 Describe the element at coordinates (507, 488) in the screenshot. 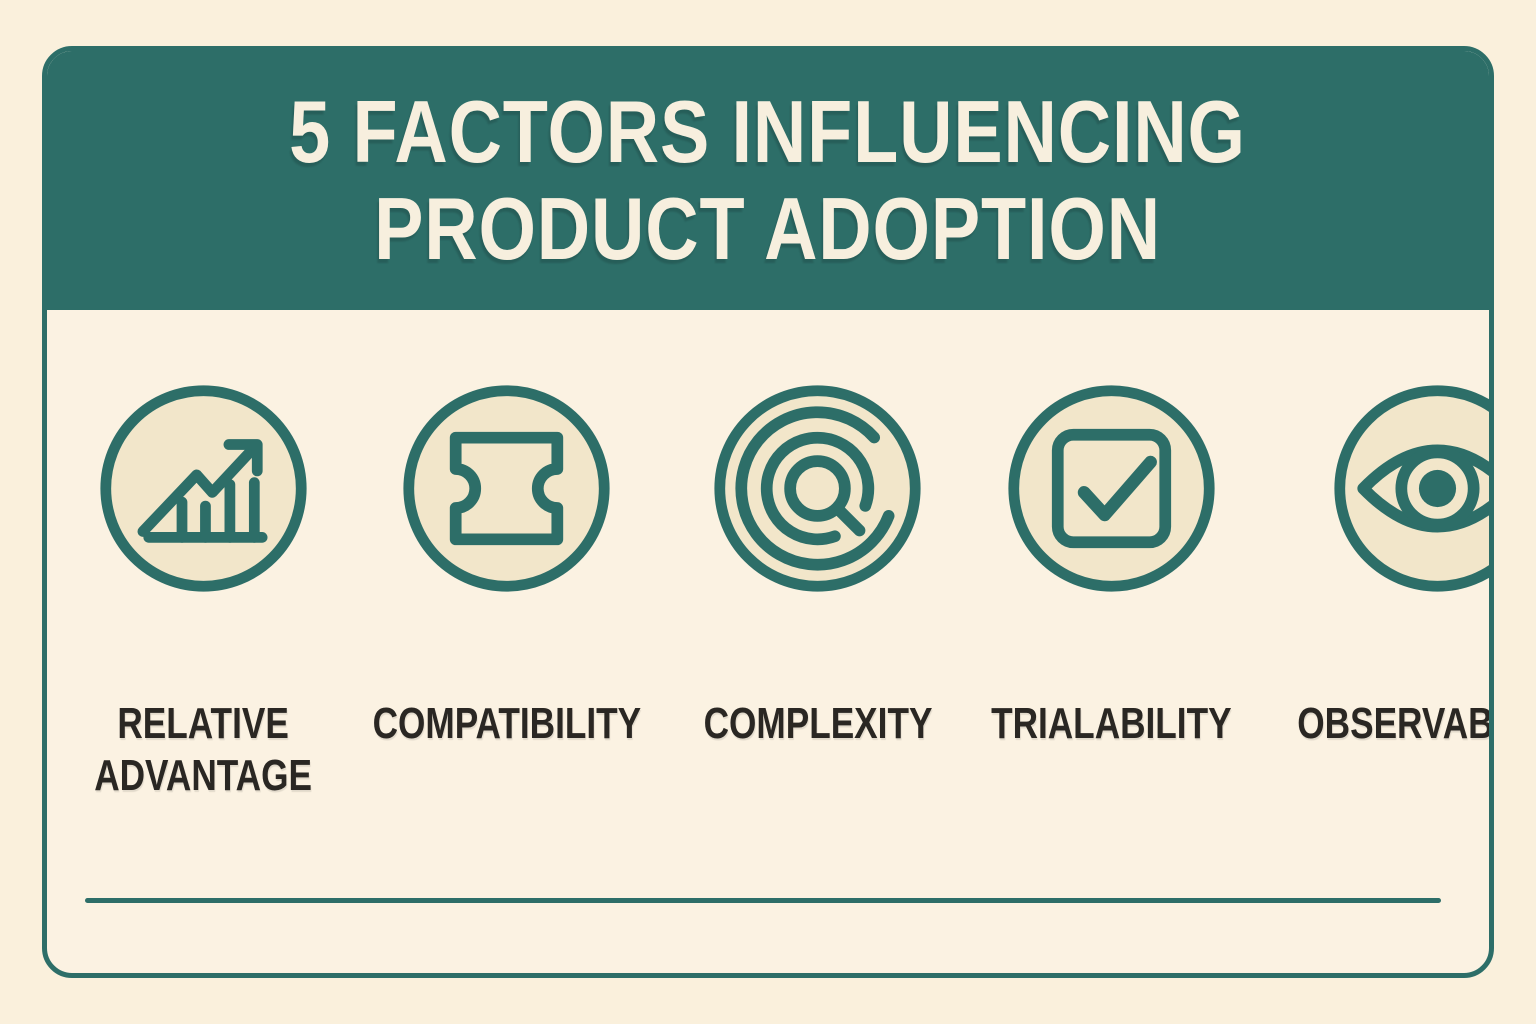

I see `puzzle-piece-icon` at that location.